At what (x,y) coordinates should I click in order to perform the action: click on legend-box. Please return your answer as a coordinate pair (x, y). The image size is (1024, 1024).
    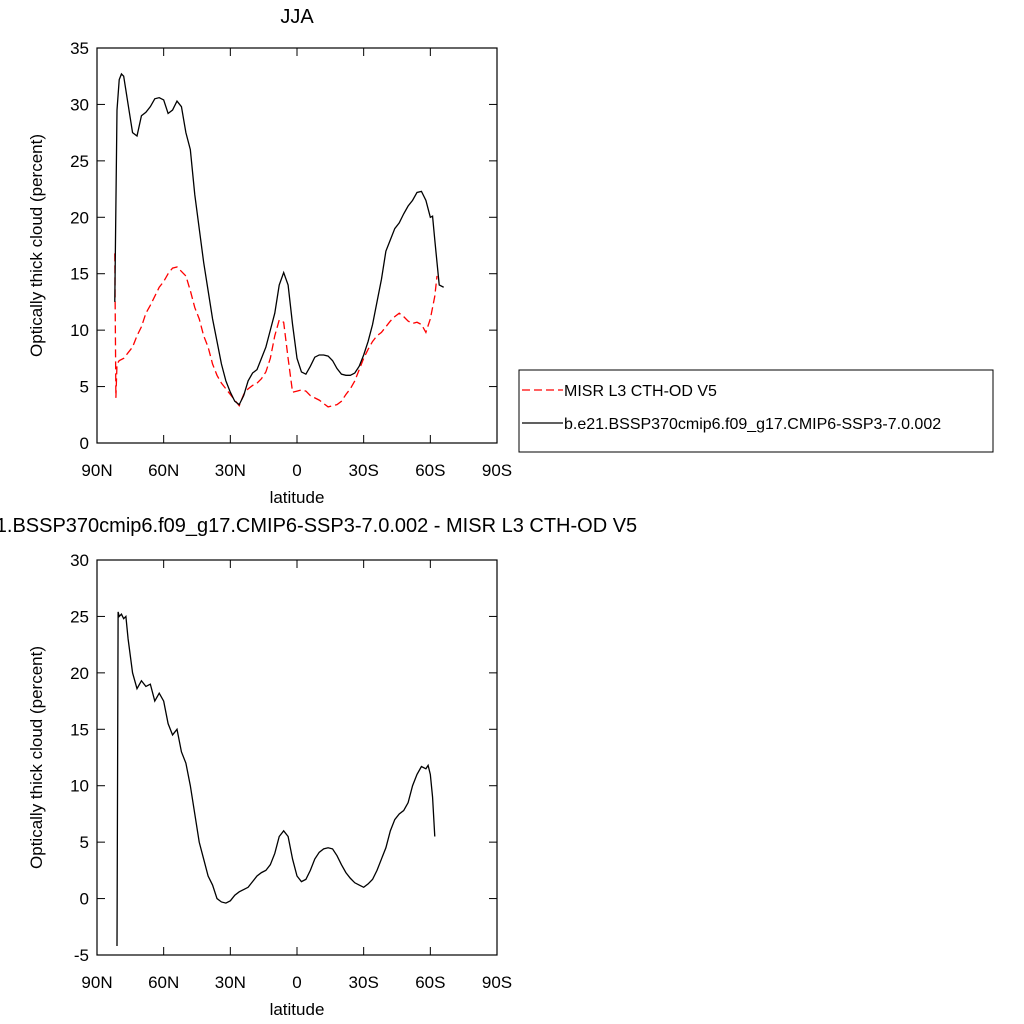
    Looking at the image, I should click on (756, 411).